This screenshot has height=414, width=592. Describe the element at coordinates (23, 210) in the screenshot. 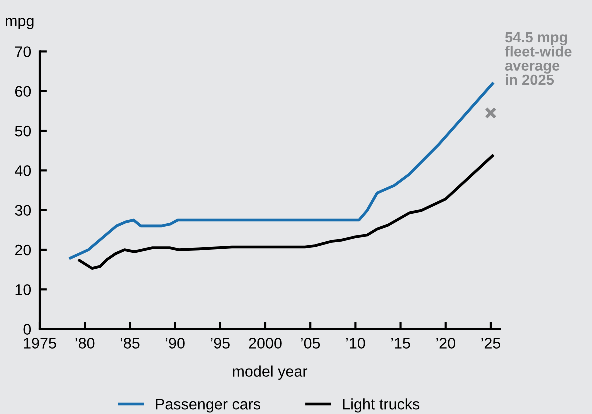

I see `y-tick-label: 30` at that location.